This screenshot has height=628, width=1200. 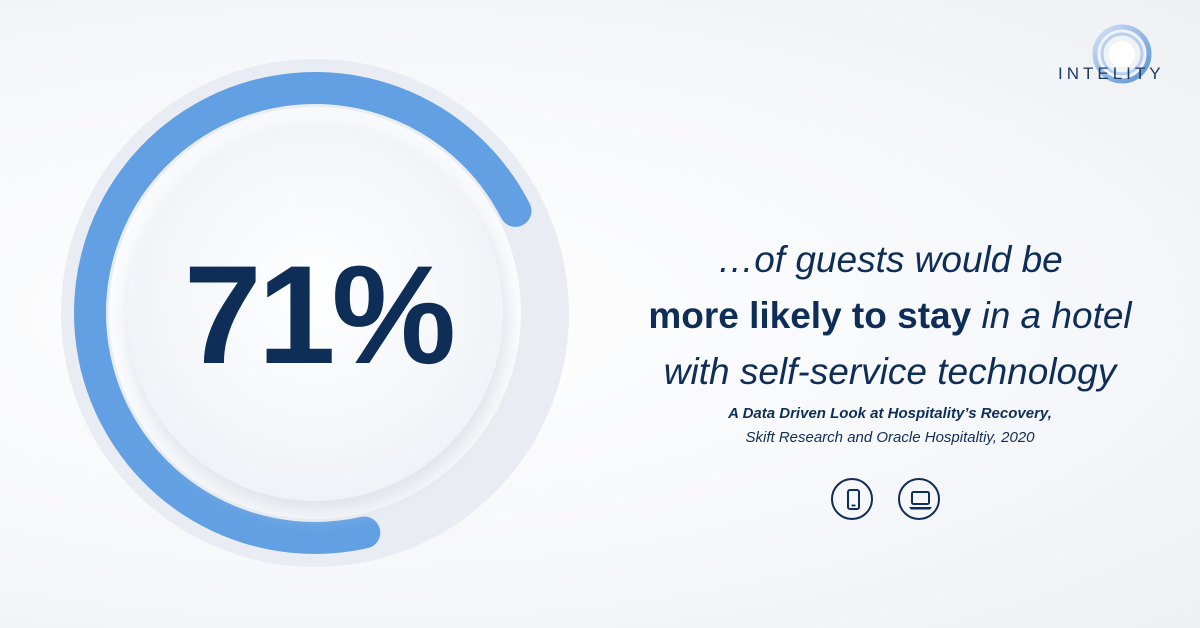 I want to click on headline-line-2-rest: in a hotel, so click(x=1051, y=315).